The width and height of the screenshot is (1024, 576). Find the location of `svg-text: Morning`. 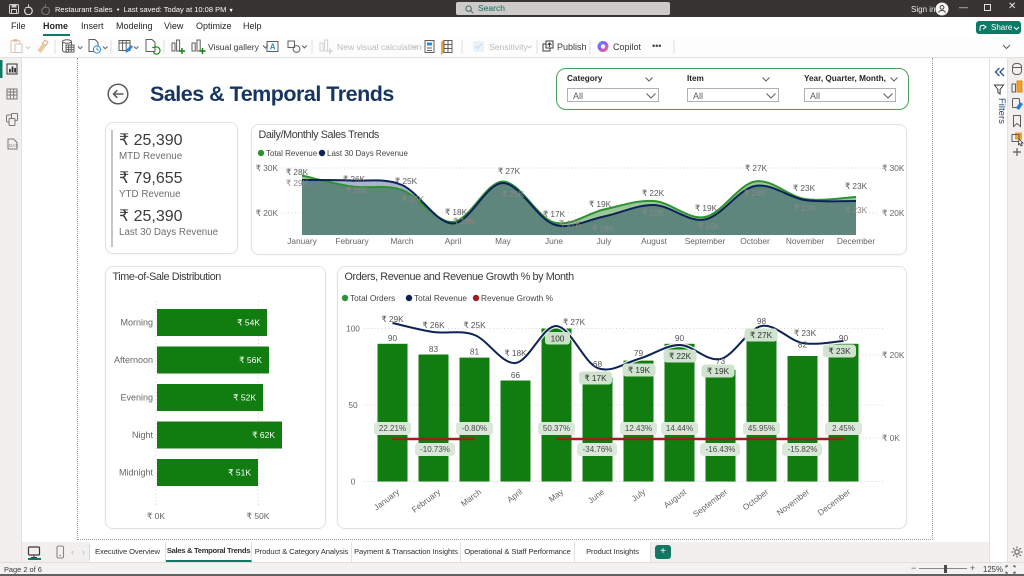

svg-text: Morning is located at coordinates (136, 323).